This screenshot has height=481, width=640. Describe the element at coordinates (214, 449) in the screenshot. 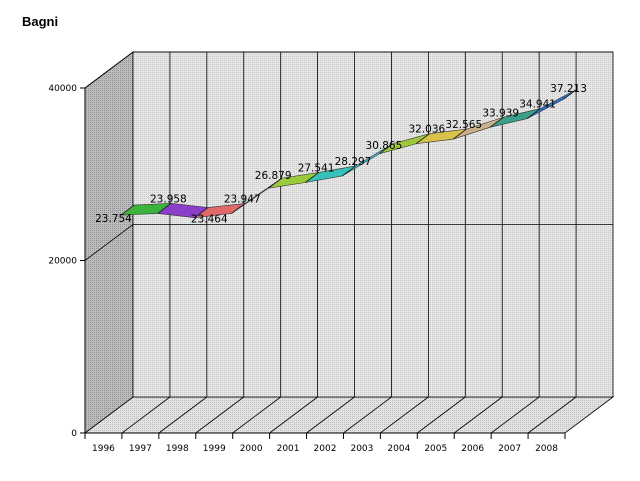

I see `x-tick-label-1999: 1999` at that location.